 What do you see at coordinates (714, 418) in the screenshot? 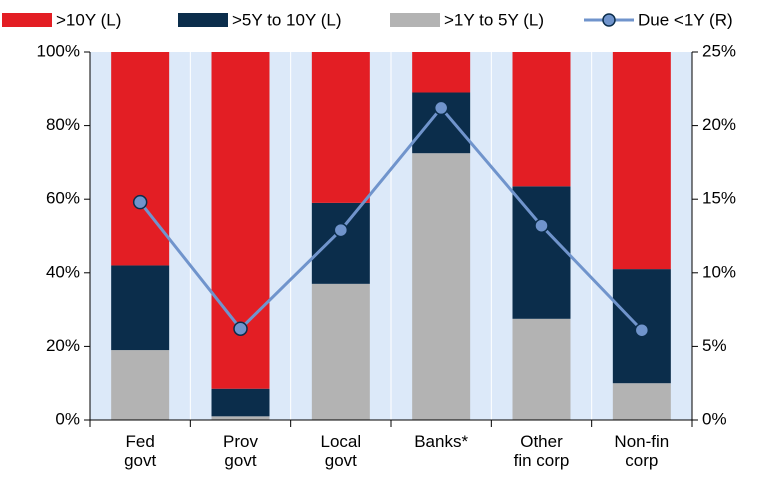
I see `y2-tick-label: 0%` at bounding box center [714, 418].